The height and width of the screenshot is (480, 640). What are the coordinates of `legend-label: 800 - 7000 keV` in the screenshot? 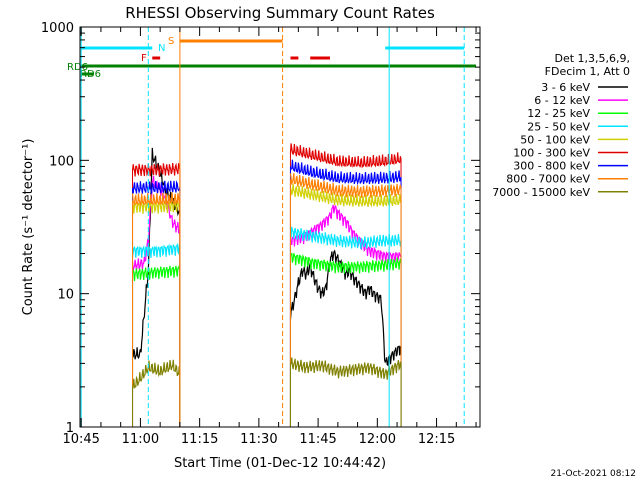 It's located at (548, 179).